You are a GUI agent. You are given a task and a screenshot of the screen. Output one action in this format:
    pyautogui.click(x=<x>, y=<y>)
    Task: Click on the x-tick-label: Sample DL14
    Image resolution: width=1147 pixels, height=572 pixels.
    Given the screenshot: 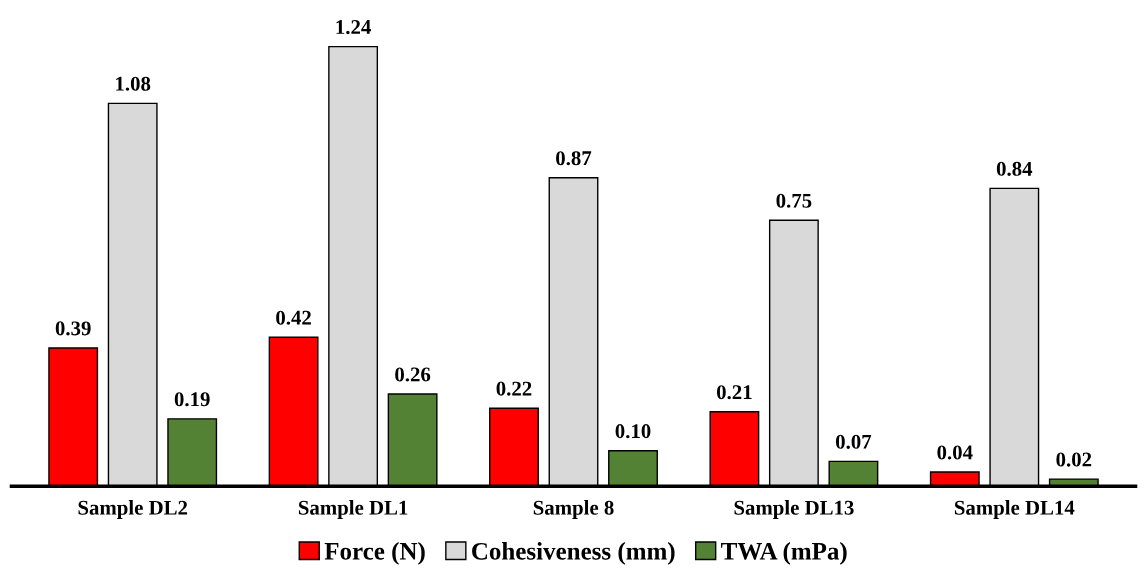 What is the action you would take?
    pyautogui.click(x=1014, y=509)
    